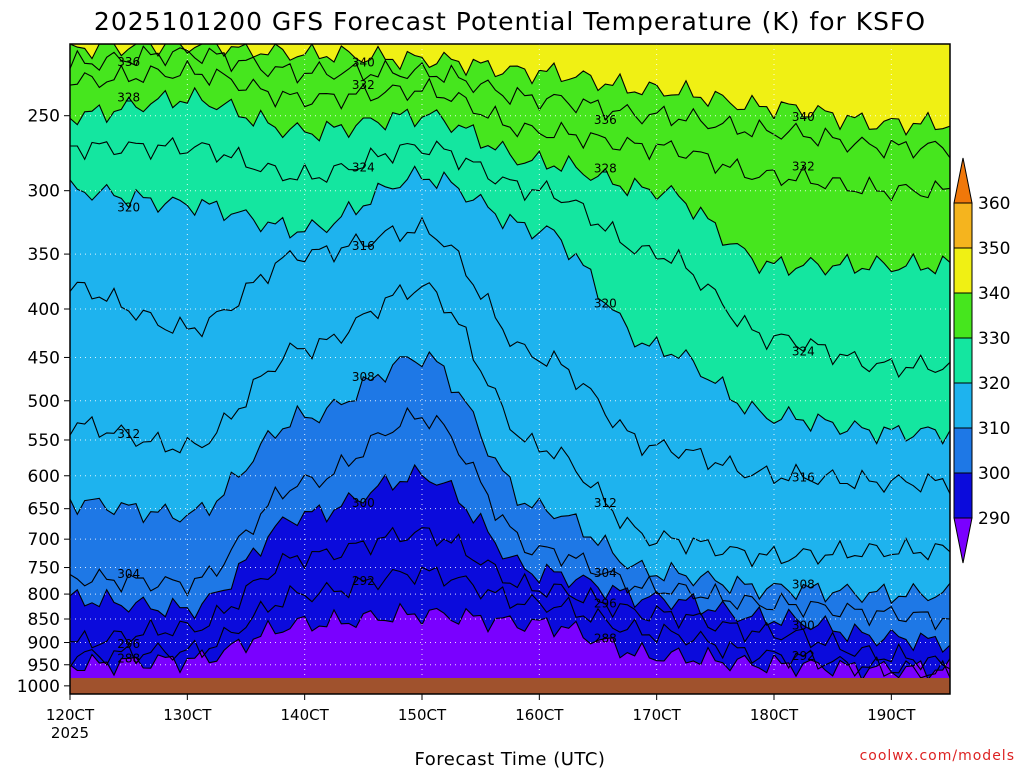  What do you see at coordinates (539, 715) in the screenshot?
I see `x-tick-label: 160CT` at bounding box center [539, 715].